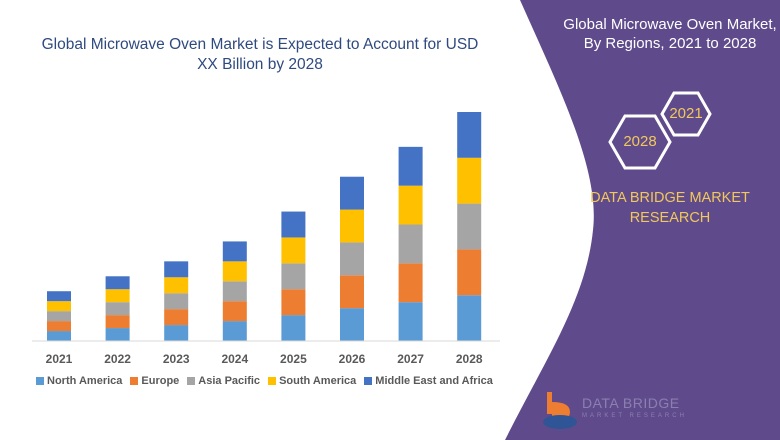  What do you see at coordinates (176, 269) in the screenshot?
I see `bar-2023-middle-east-and-africa` at bounding box center [176, 269].